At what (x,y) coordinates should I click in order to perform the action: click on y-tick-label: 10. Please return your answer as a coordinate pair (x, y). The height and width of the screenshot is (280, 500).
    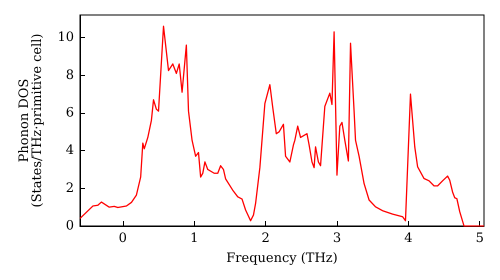
    Looking at the image, I should click on (65, 38).